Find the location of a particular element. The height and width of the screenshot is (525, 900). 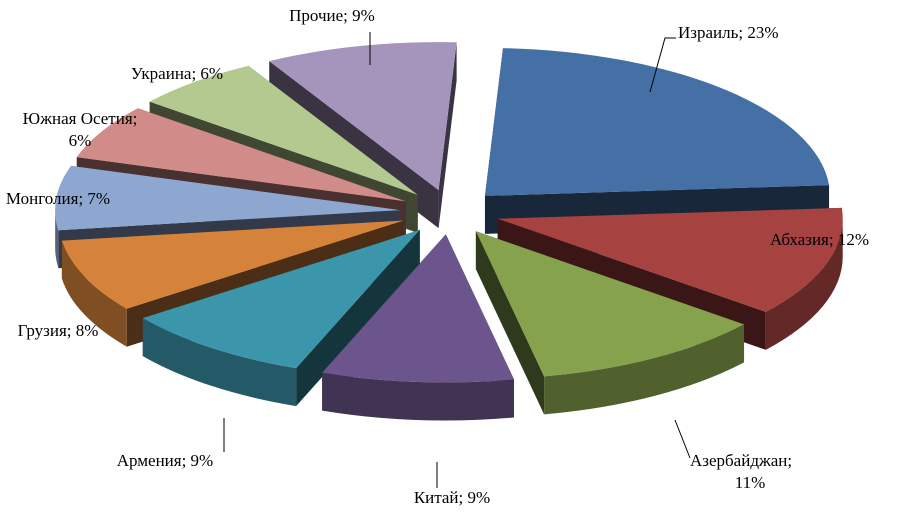

data-label: Израиль; 23% is located at coordinates (728, 32).